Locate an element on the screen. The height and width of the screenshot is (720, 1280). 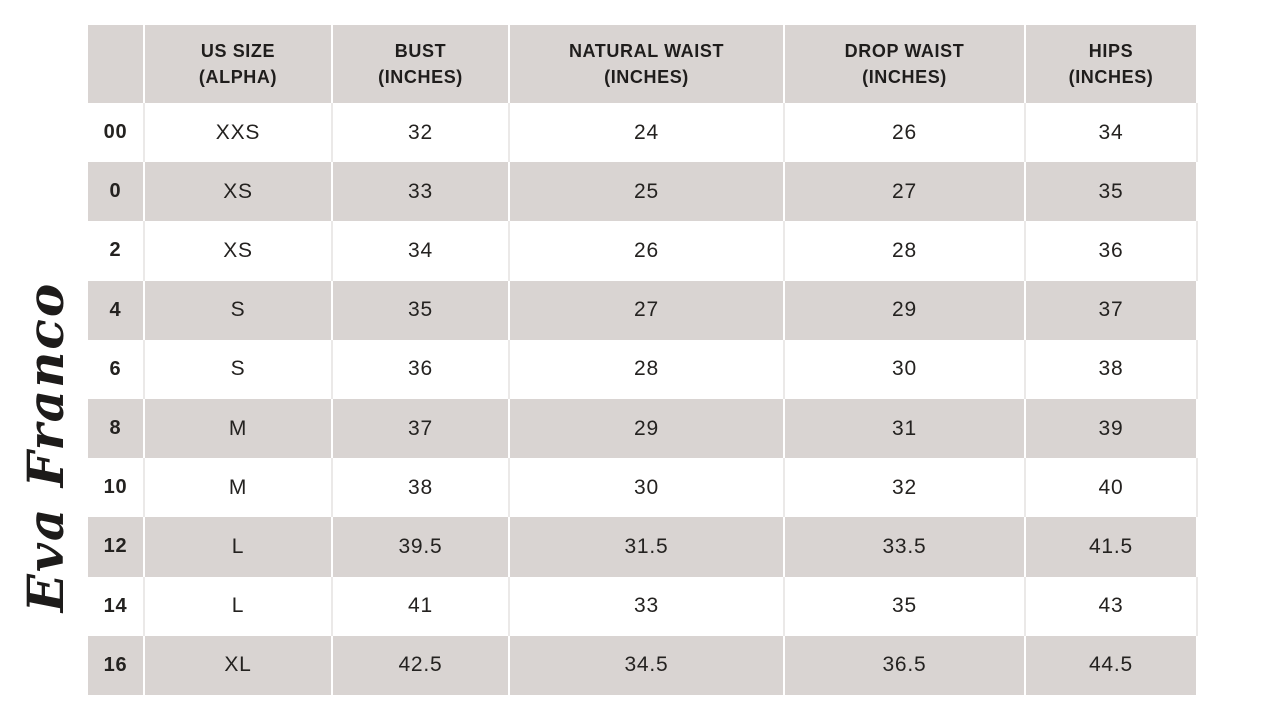
measurement-cell: 24 is located at coordinates (647, 133).